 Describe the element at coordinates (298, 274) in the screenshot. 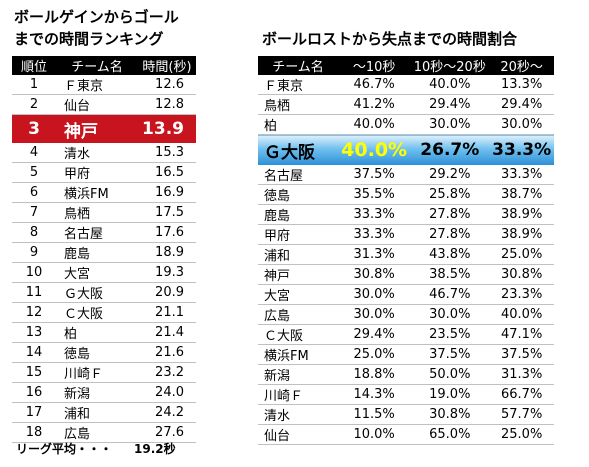

I see `team-cell: 神戸` at that location.